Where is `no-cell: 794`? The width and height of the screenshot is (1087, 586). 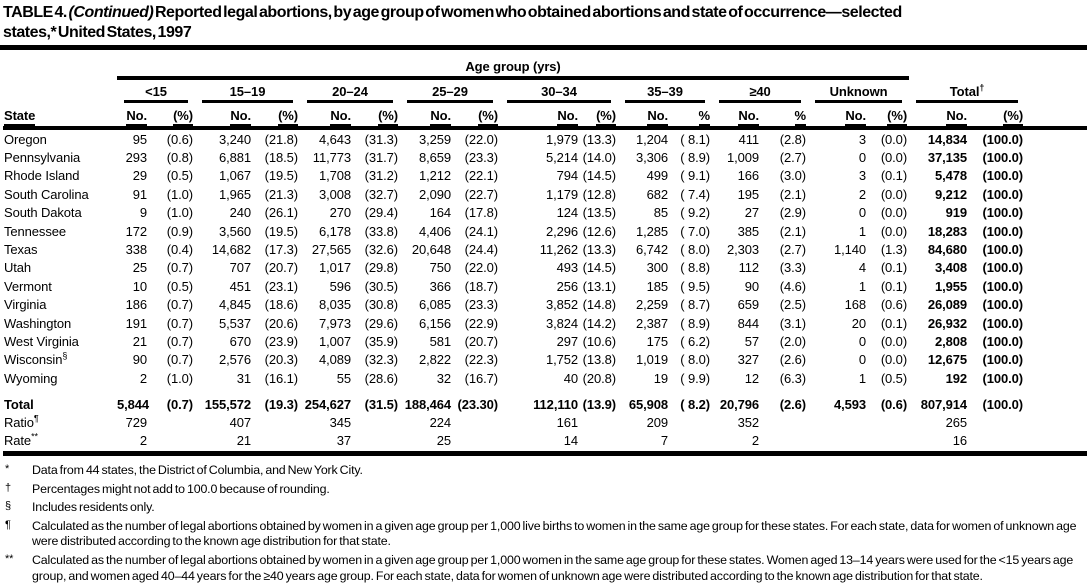 no-cell: 794 is located at coordinates (567, 176).